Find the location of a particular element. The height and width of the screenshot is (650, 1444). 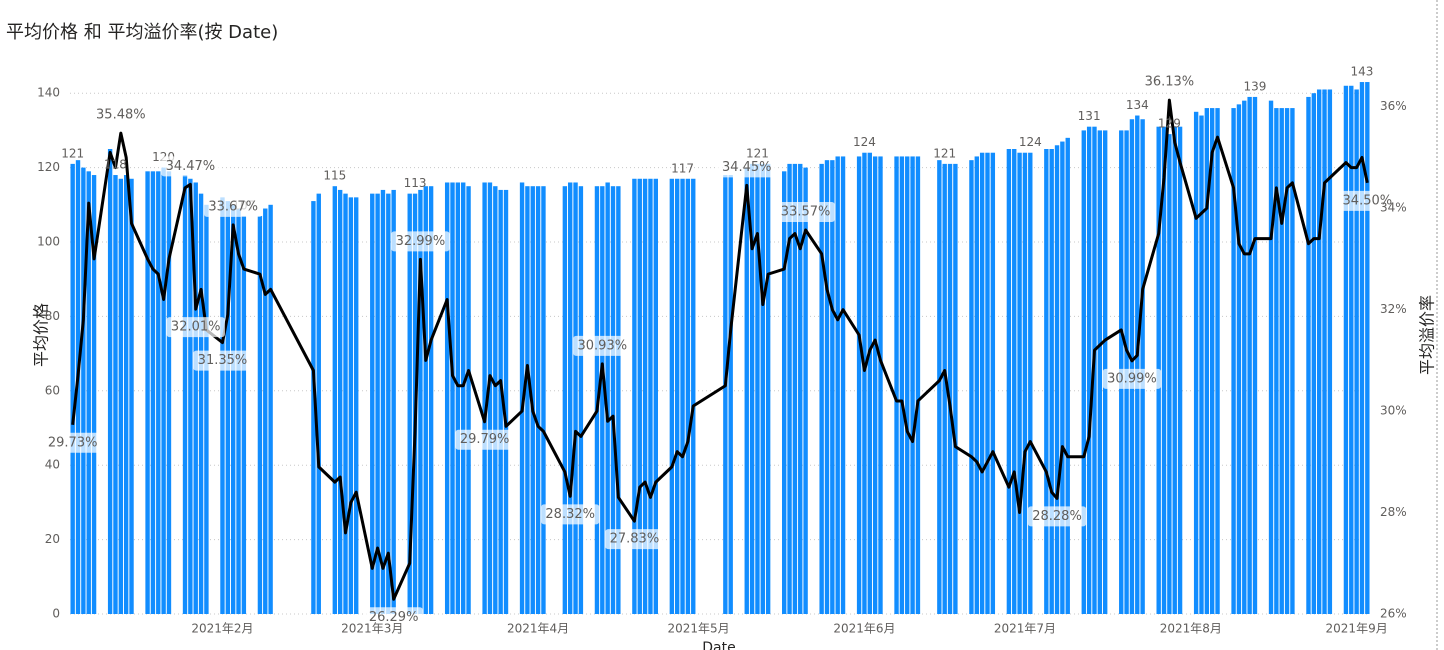

line-value-label: 28.32% is located at coordinates (570, 514).